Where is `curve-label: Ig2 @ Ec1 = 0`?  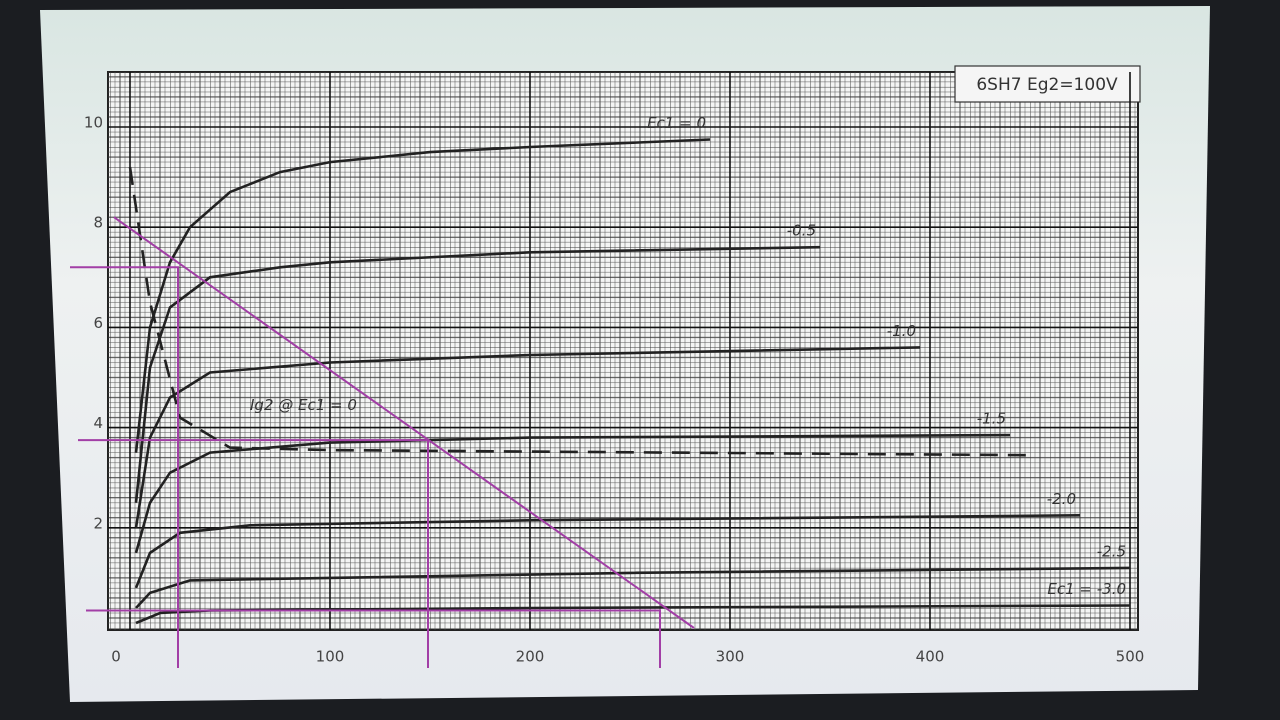
curve-label: Ig2 @ Ec1 = 0 is located at coordinates (303, 405).